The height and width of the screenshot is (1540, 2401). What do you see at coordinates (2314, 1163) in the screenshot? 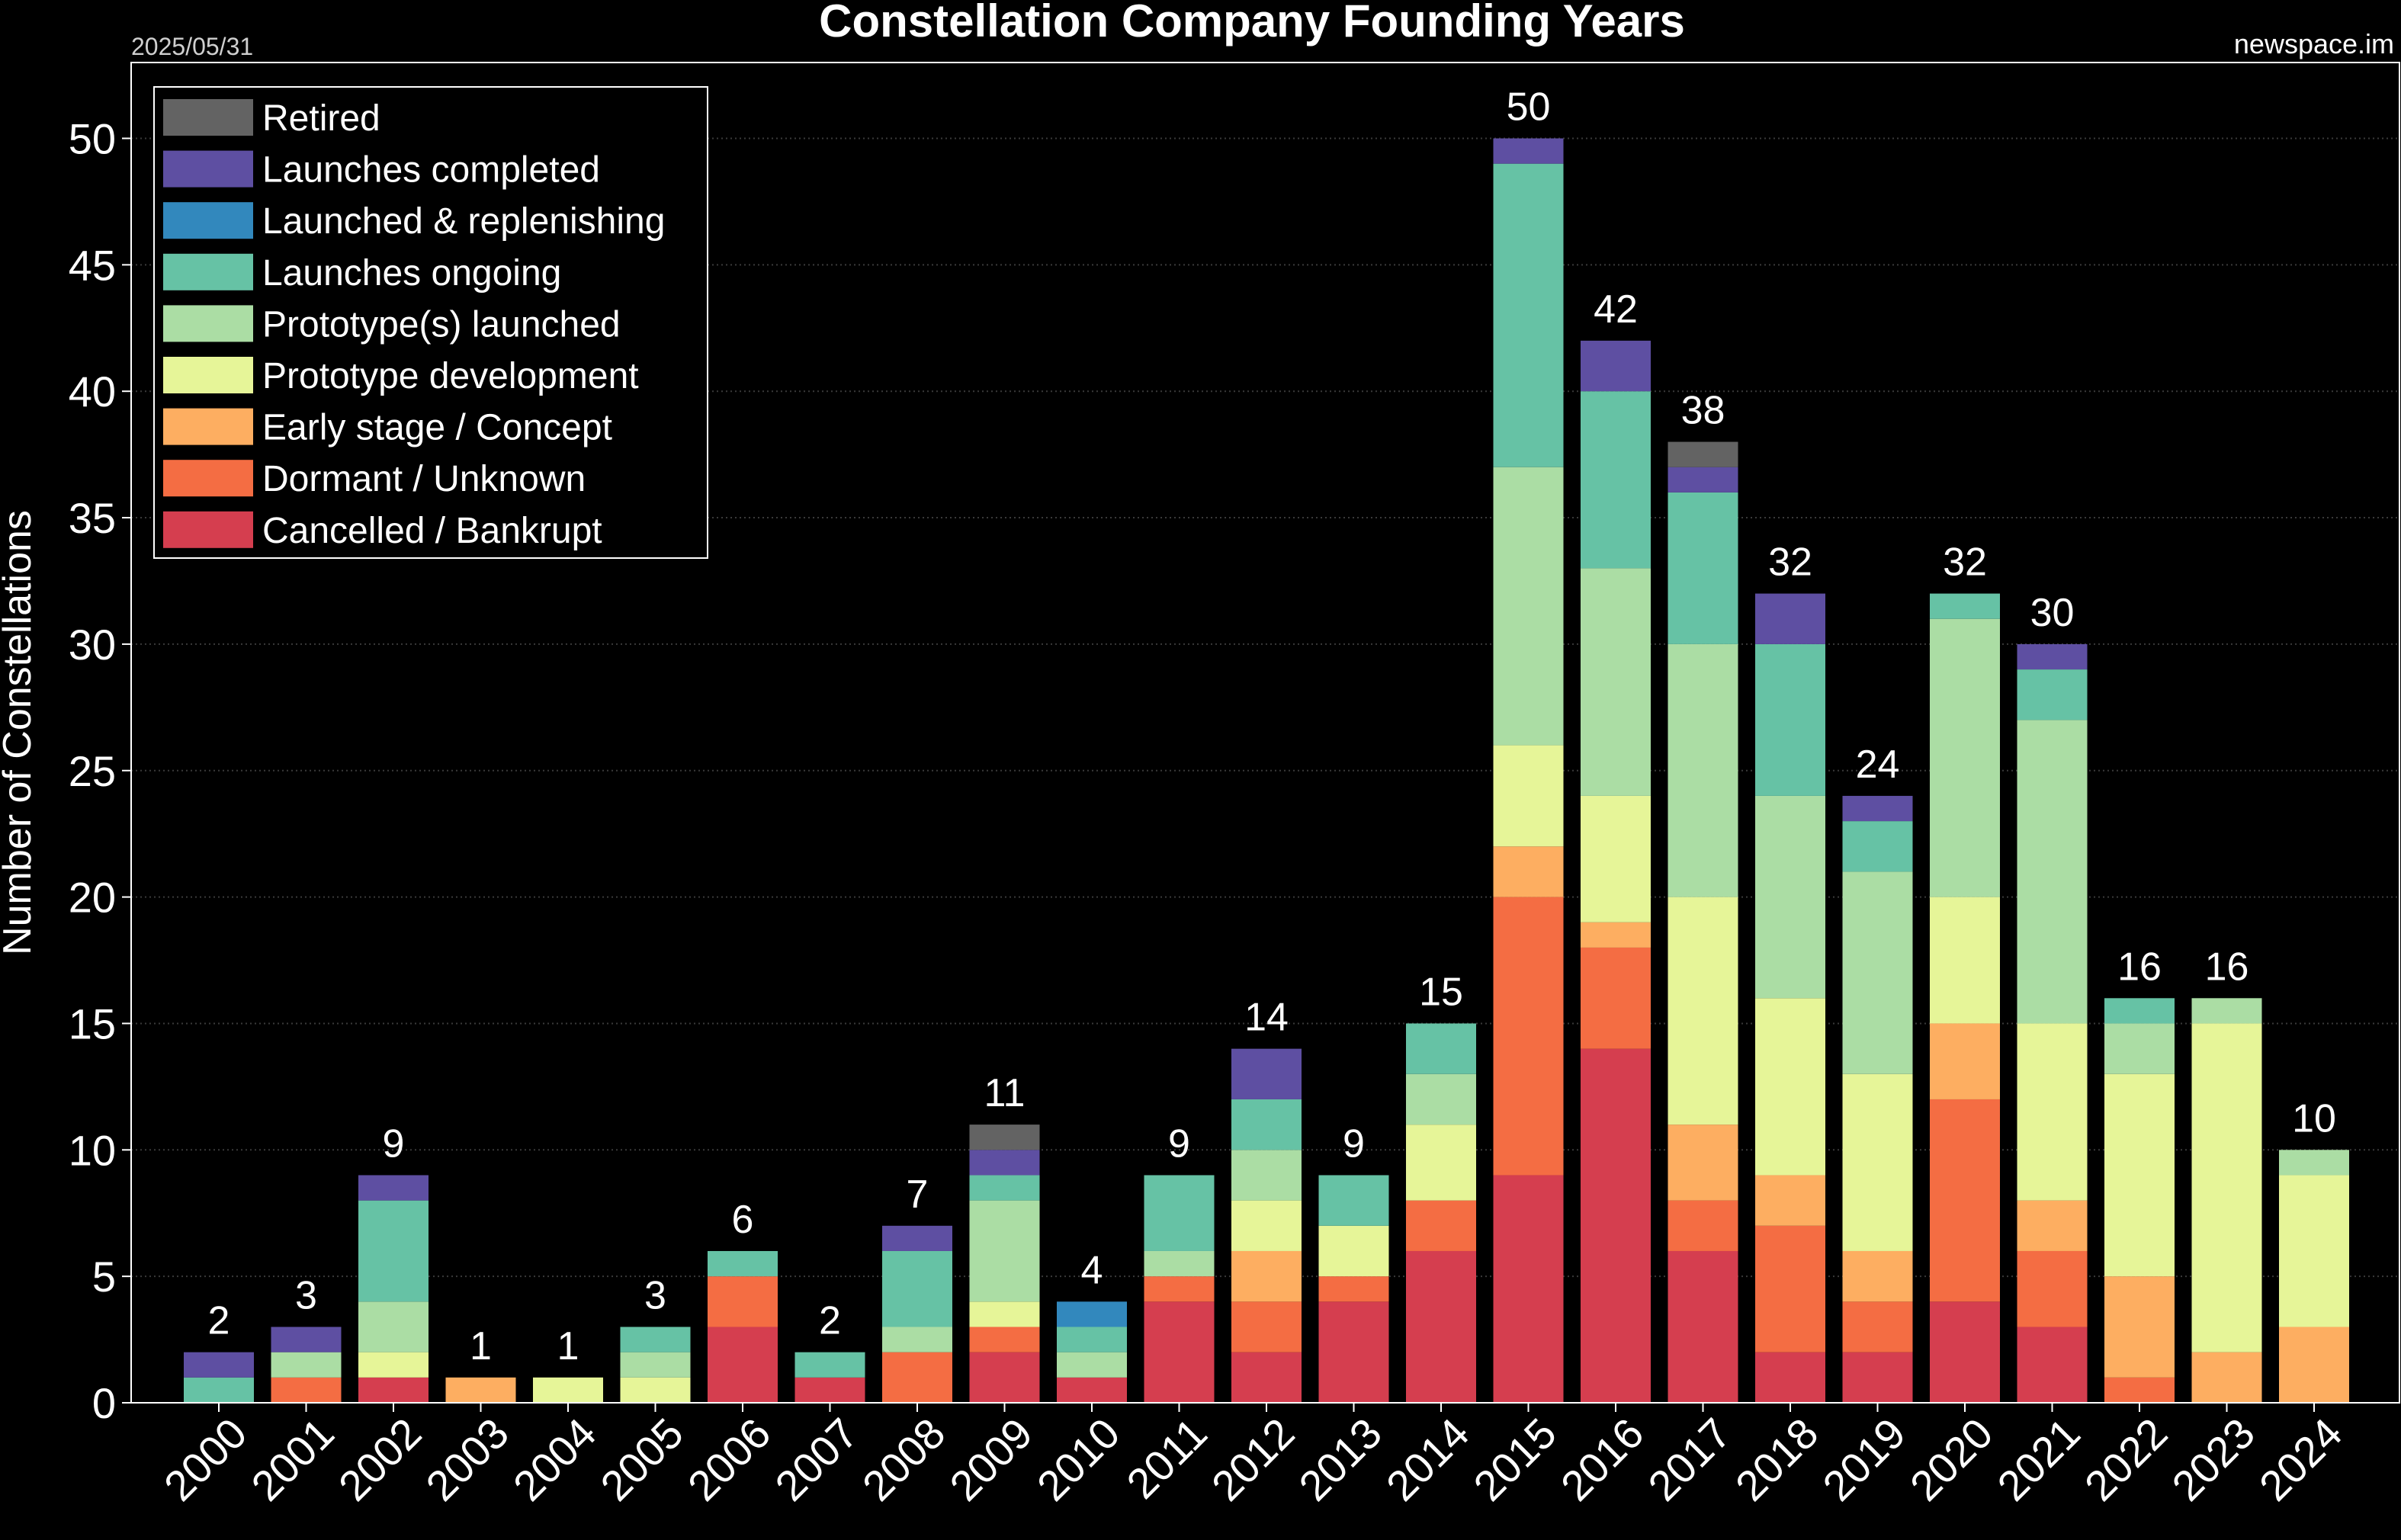
I see `bar-2024-prototype-s-launched` at bounding box center [2314, 1163].